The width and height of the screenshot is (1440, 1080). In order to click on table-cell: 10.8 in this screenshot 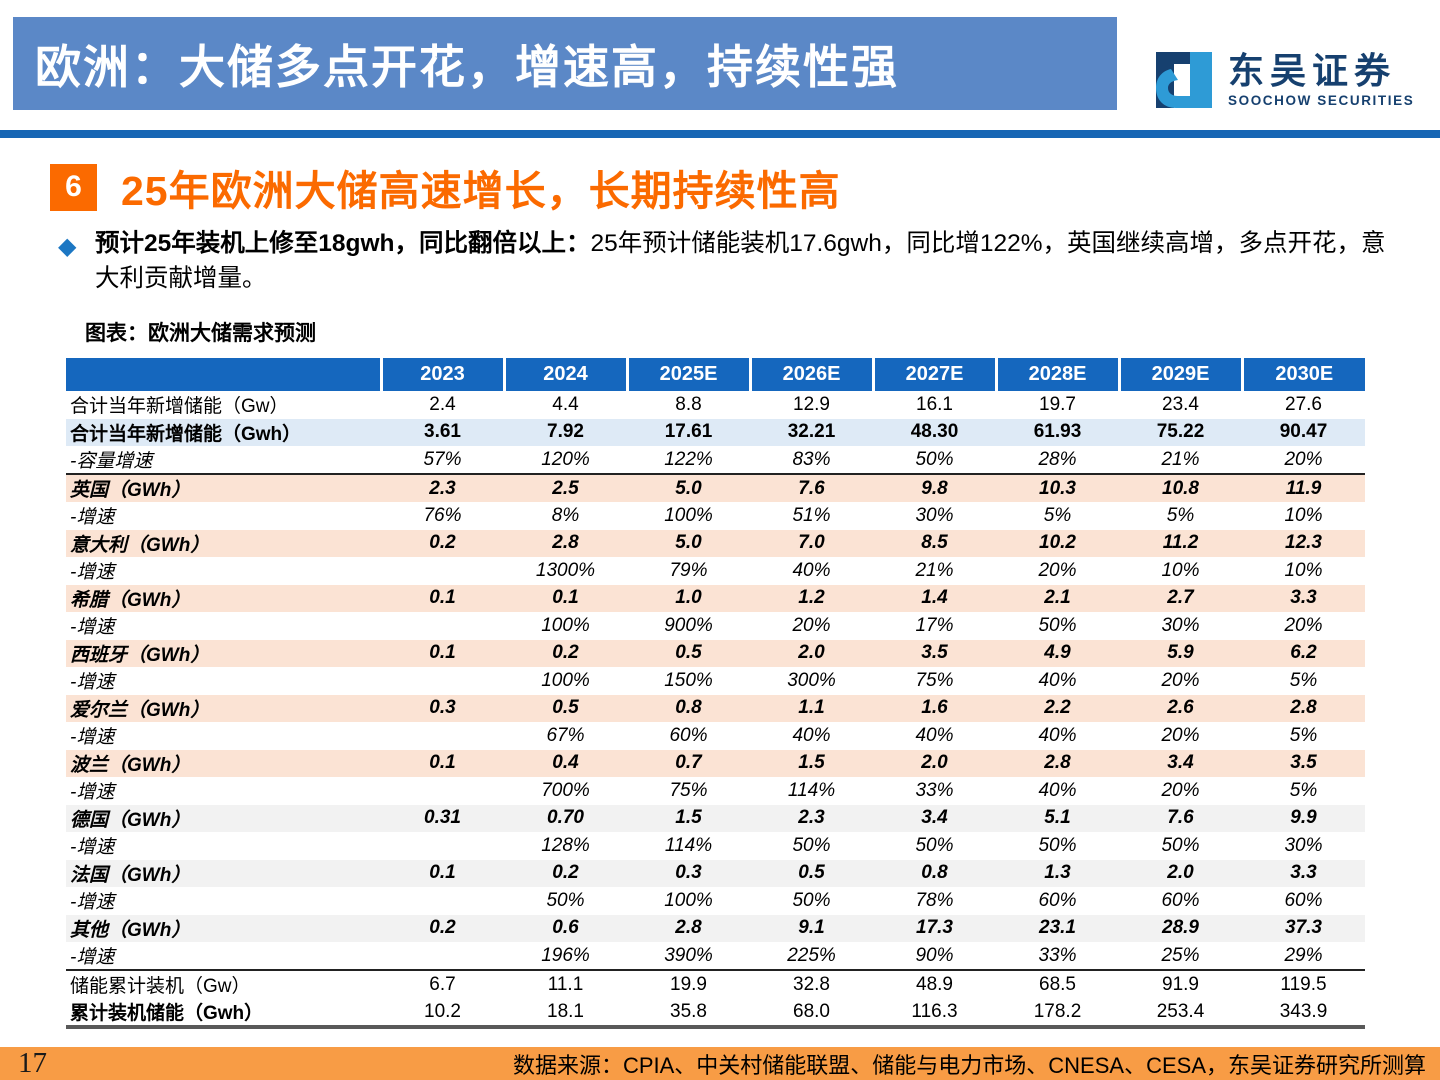, I will do `click(1180, 488)`.